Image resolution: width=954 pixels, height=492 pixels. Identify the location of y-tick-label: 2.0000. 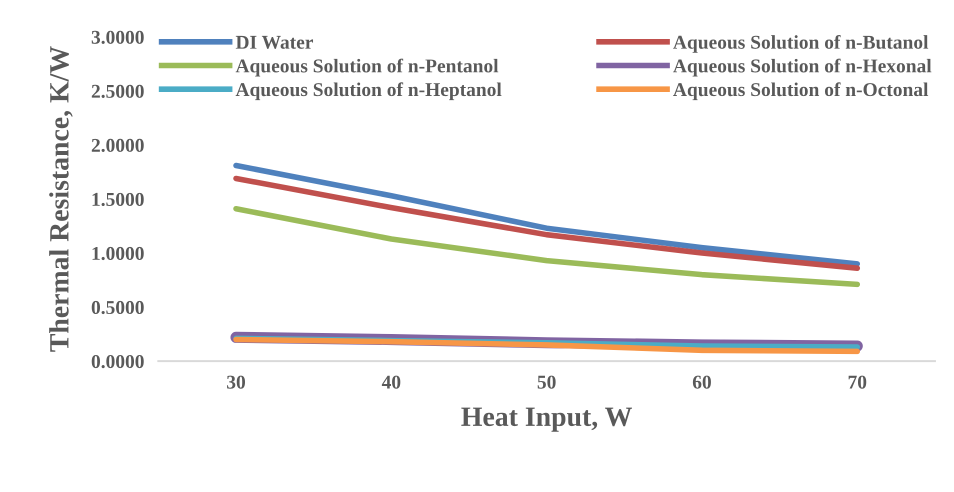
(118, 145).